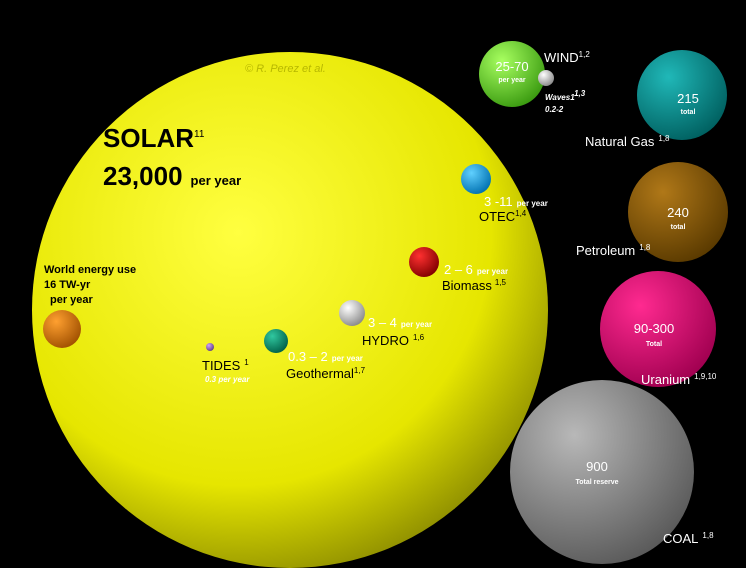  I want to click on petroleum-unit: total, so click(678, 227).